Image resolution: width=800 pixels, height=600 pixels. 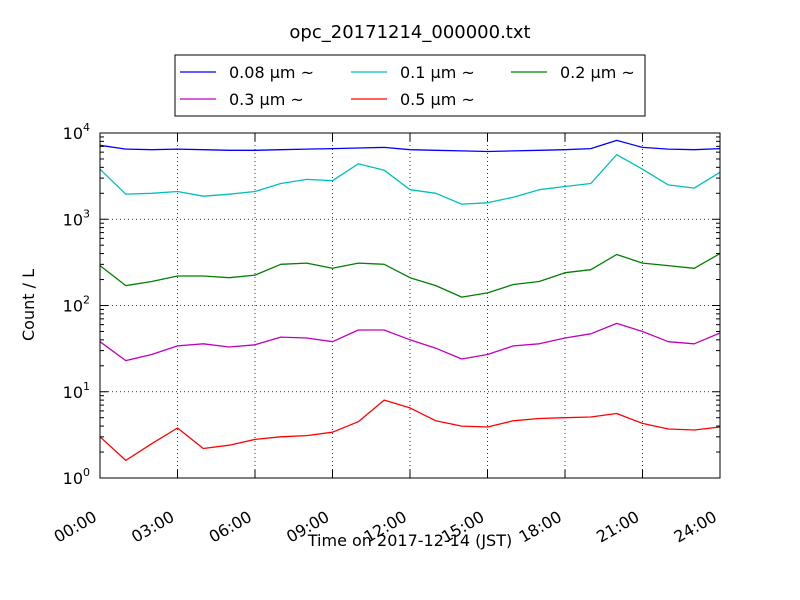 I want to click on legend-label: 0.5 µm ~, so click(x=437, y=99).